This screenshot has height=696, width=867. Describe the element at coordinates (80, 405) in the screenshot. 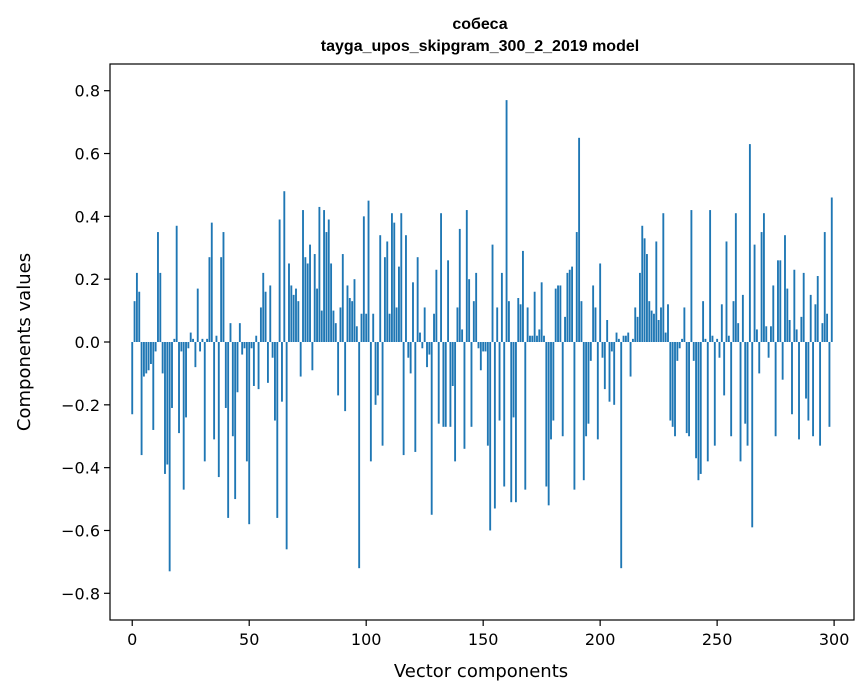

I see `y-tick-label: −0.2` at that location.